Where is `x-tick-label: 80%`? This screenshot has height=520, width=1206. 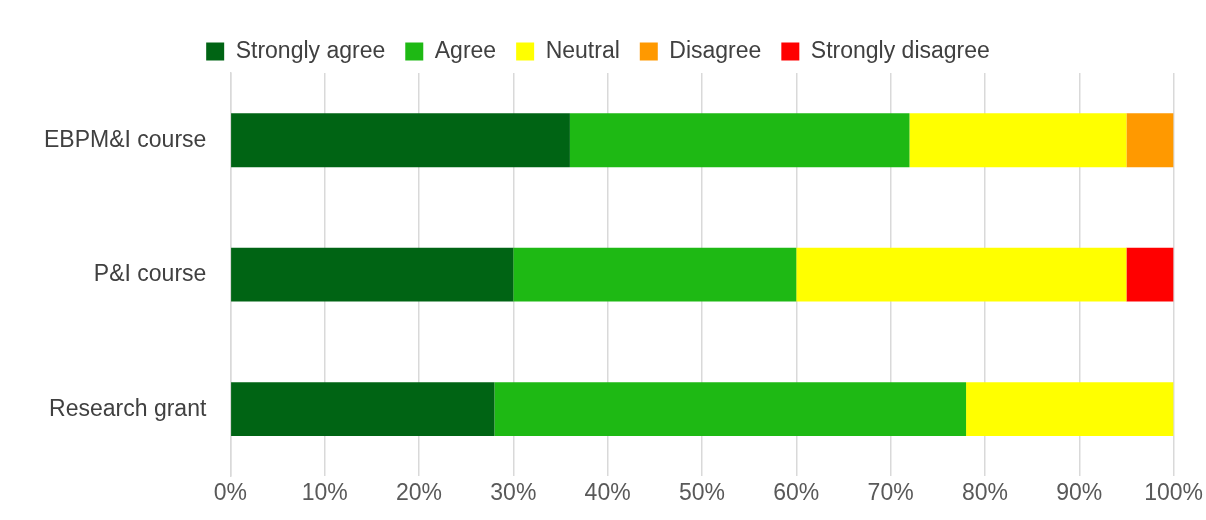
x-tick-label: 80% is located at coordinates (984, 491).